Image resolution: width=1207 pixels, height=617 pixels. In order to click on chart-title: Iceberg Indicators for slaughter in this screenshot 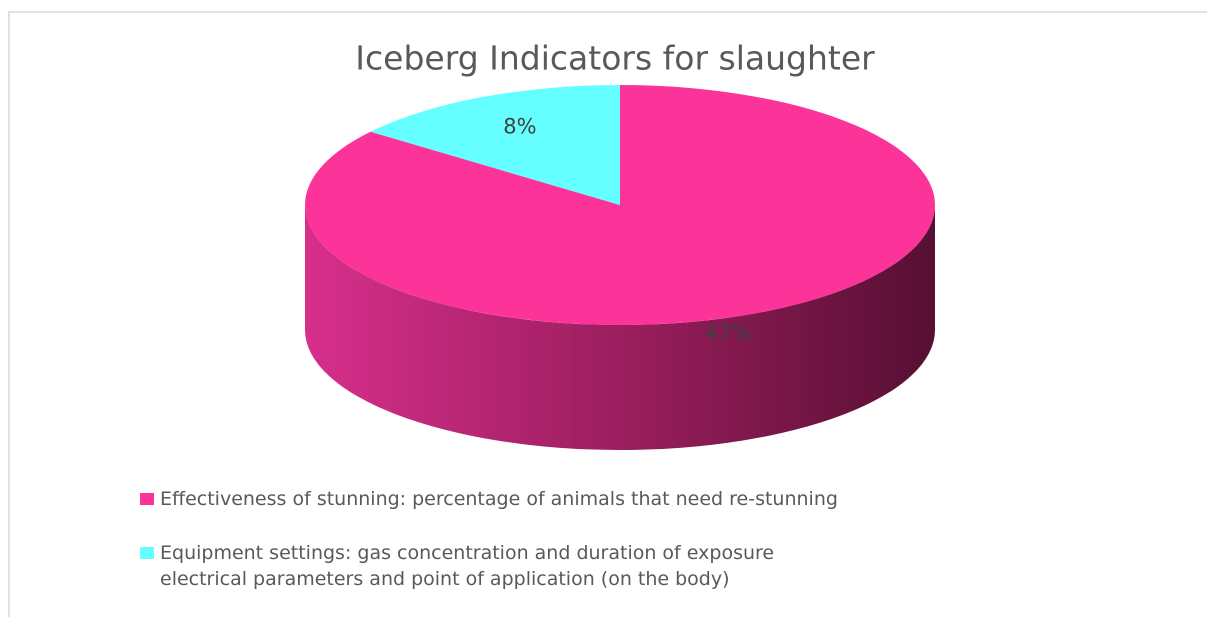, I will do `click(615, 58)`.